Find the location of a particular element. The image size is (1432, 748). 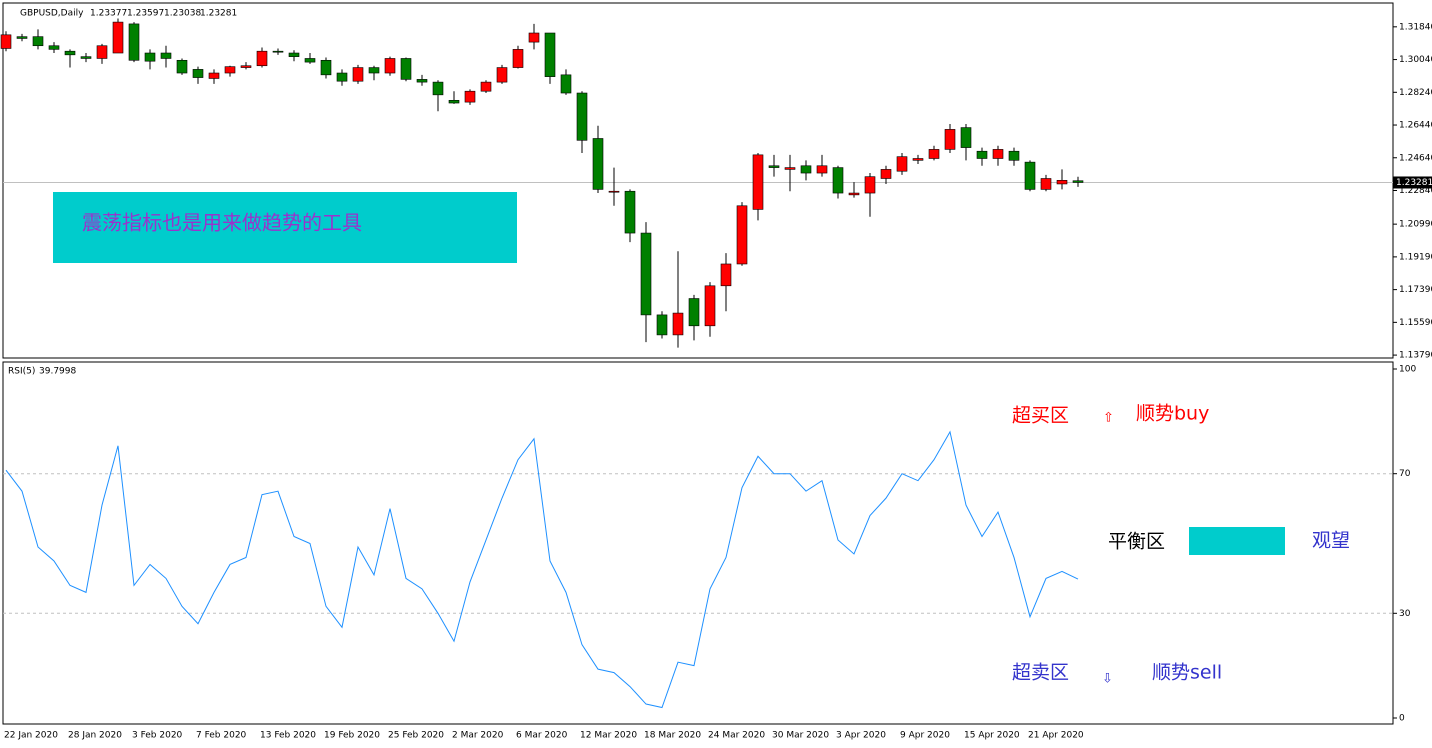

oversold: 超卖区 is located at coordinates (1040, 673).